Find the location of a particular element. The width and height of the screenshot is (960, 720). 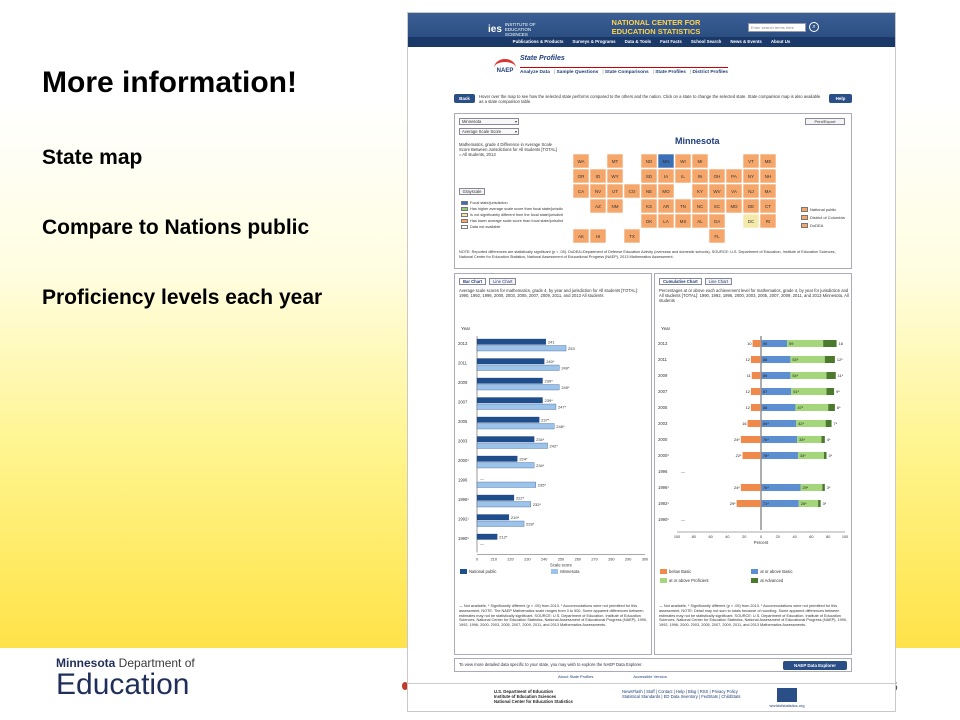

state-tile: WV is located at coordinates (717, 191).